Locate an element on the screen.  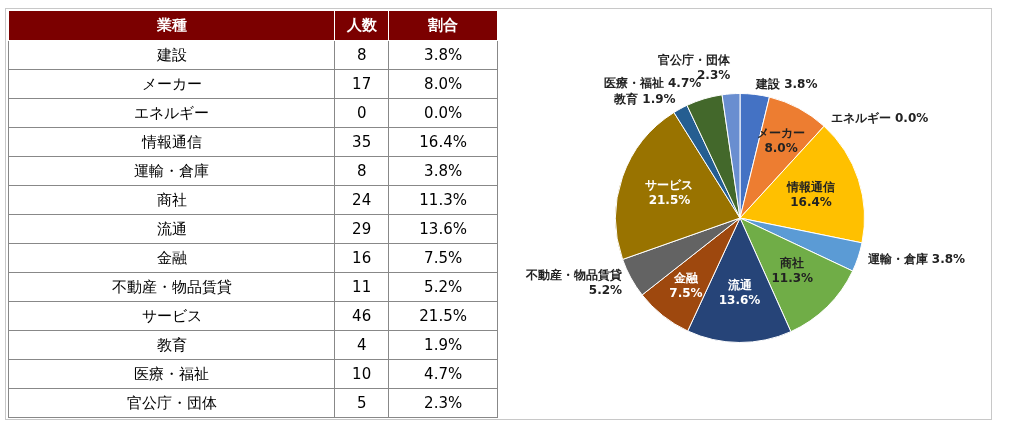
slice-label: 建設 3.8% is located at coordinates (786, 83).